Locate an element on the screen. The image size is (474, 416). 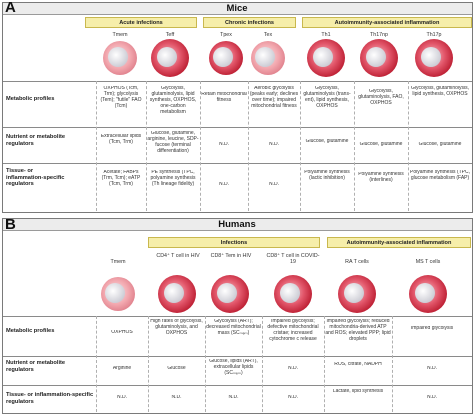
col-ms: MS T cells is located at coordinates (428, 262).